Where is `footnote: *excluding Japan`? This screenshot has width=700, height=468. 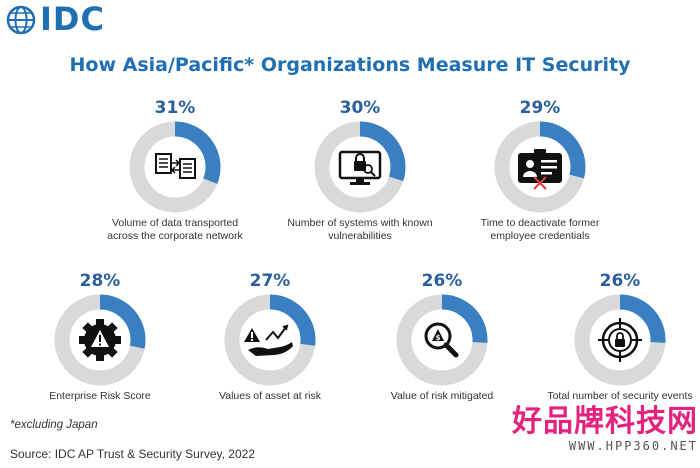
footnote: *excluding Japan is located at coordinates (54, 425).